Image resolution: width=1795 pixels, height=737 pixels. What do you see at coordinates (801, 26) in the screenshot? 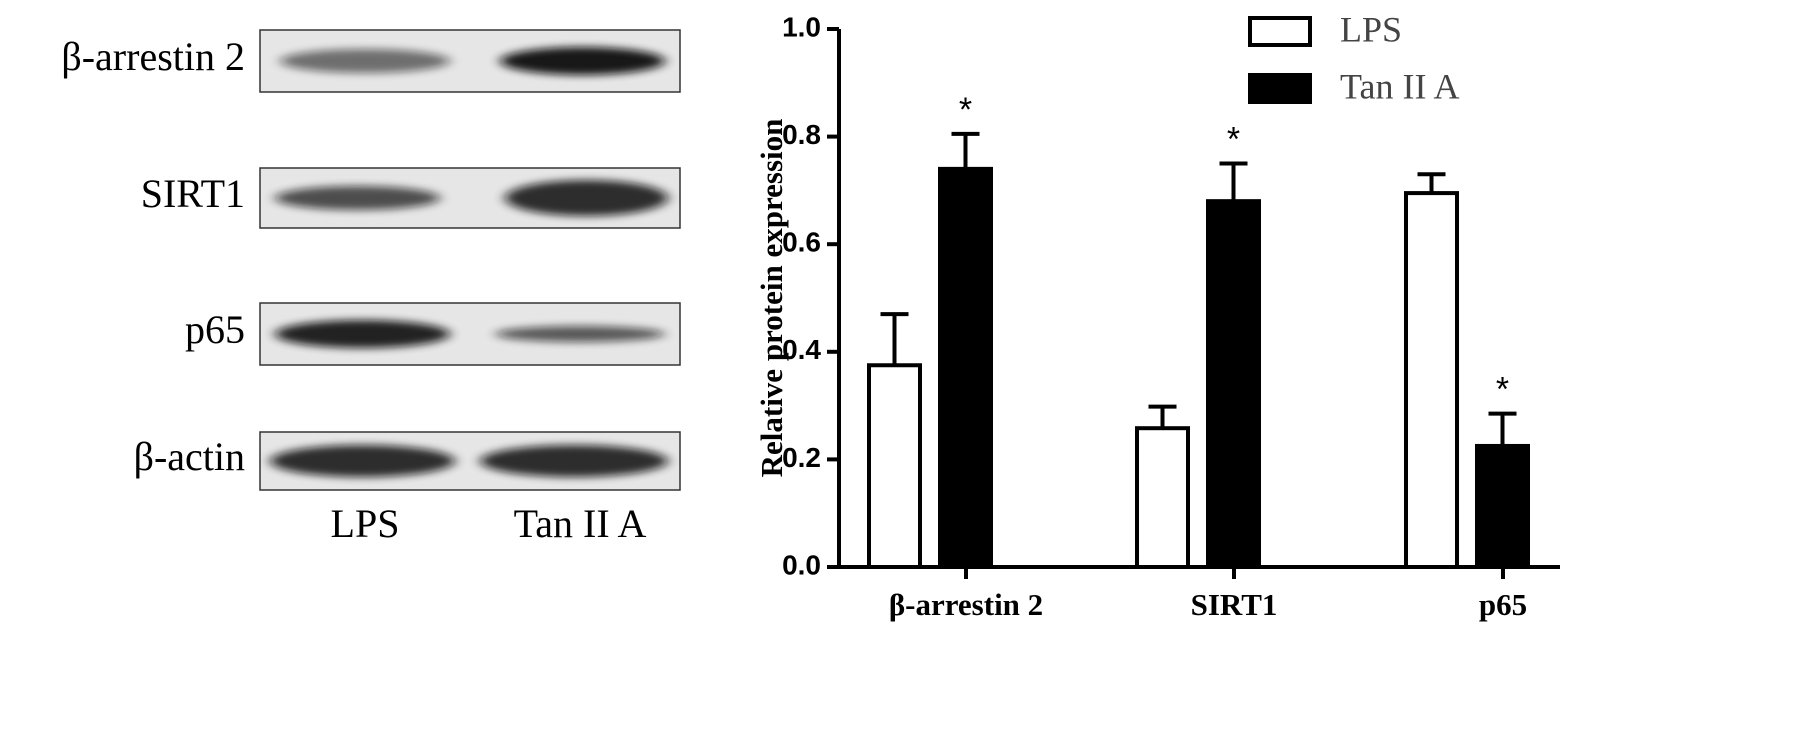
I see `y-tick-label: 1.0` at bounding box center [801, 26].